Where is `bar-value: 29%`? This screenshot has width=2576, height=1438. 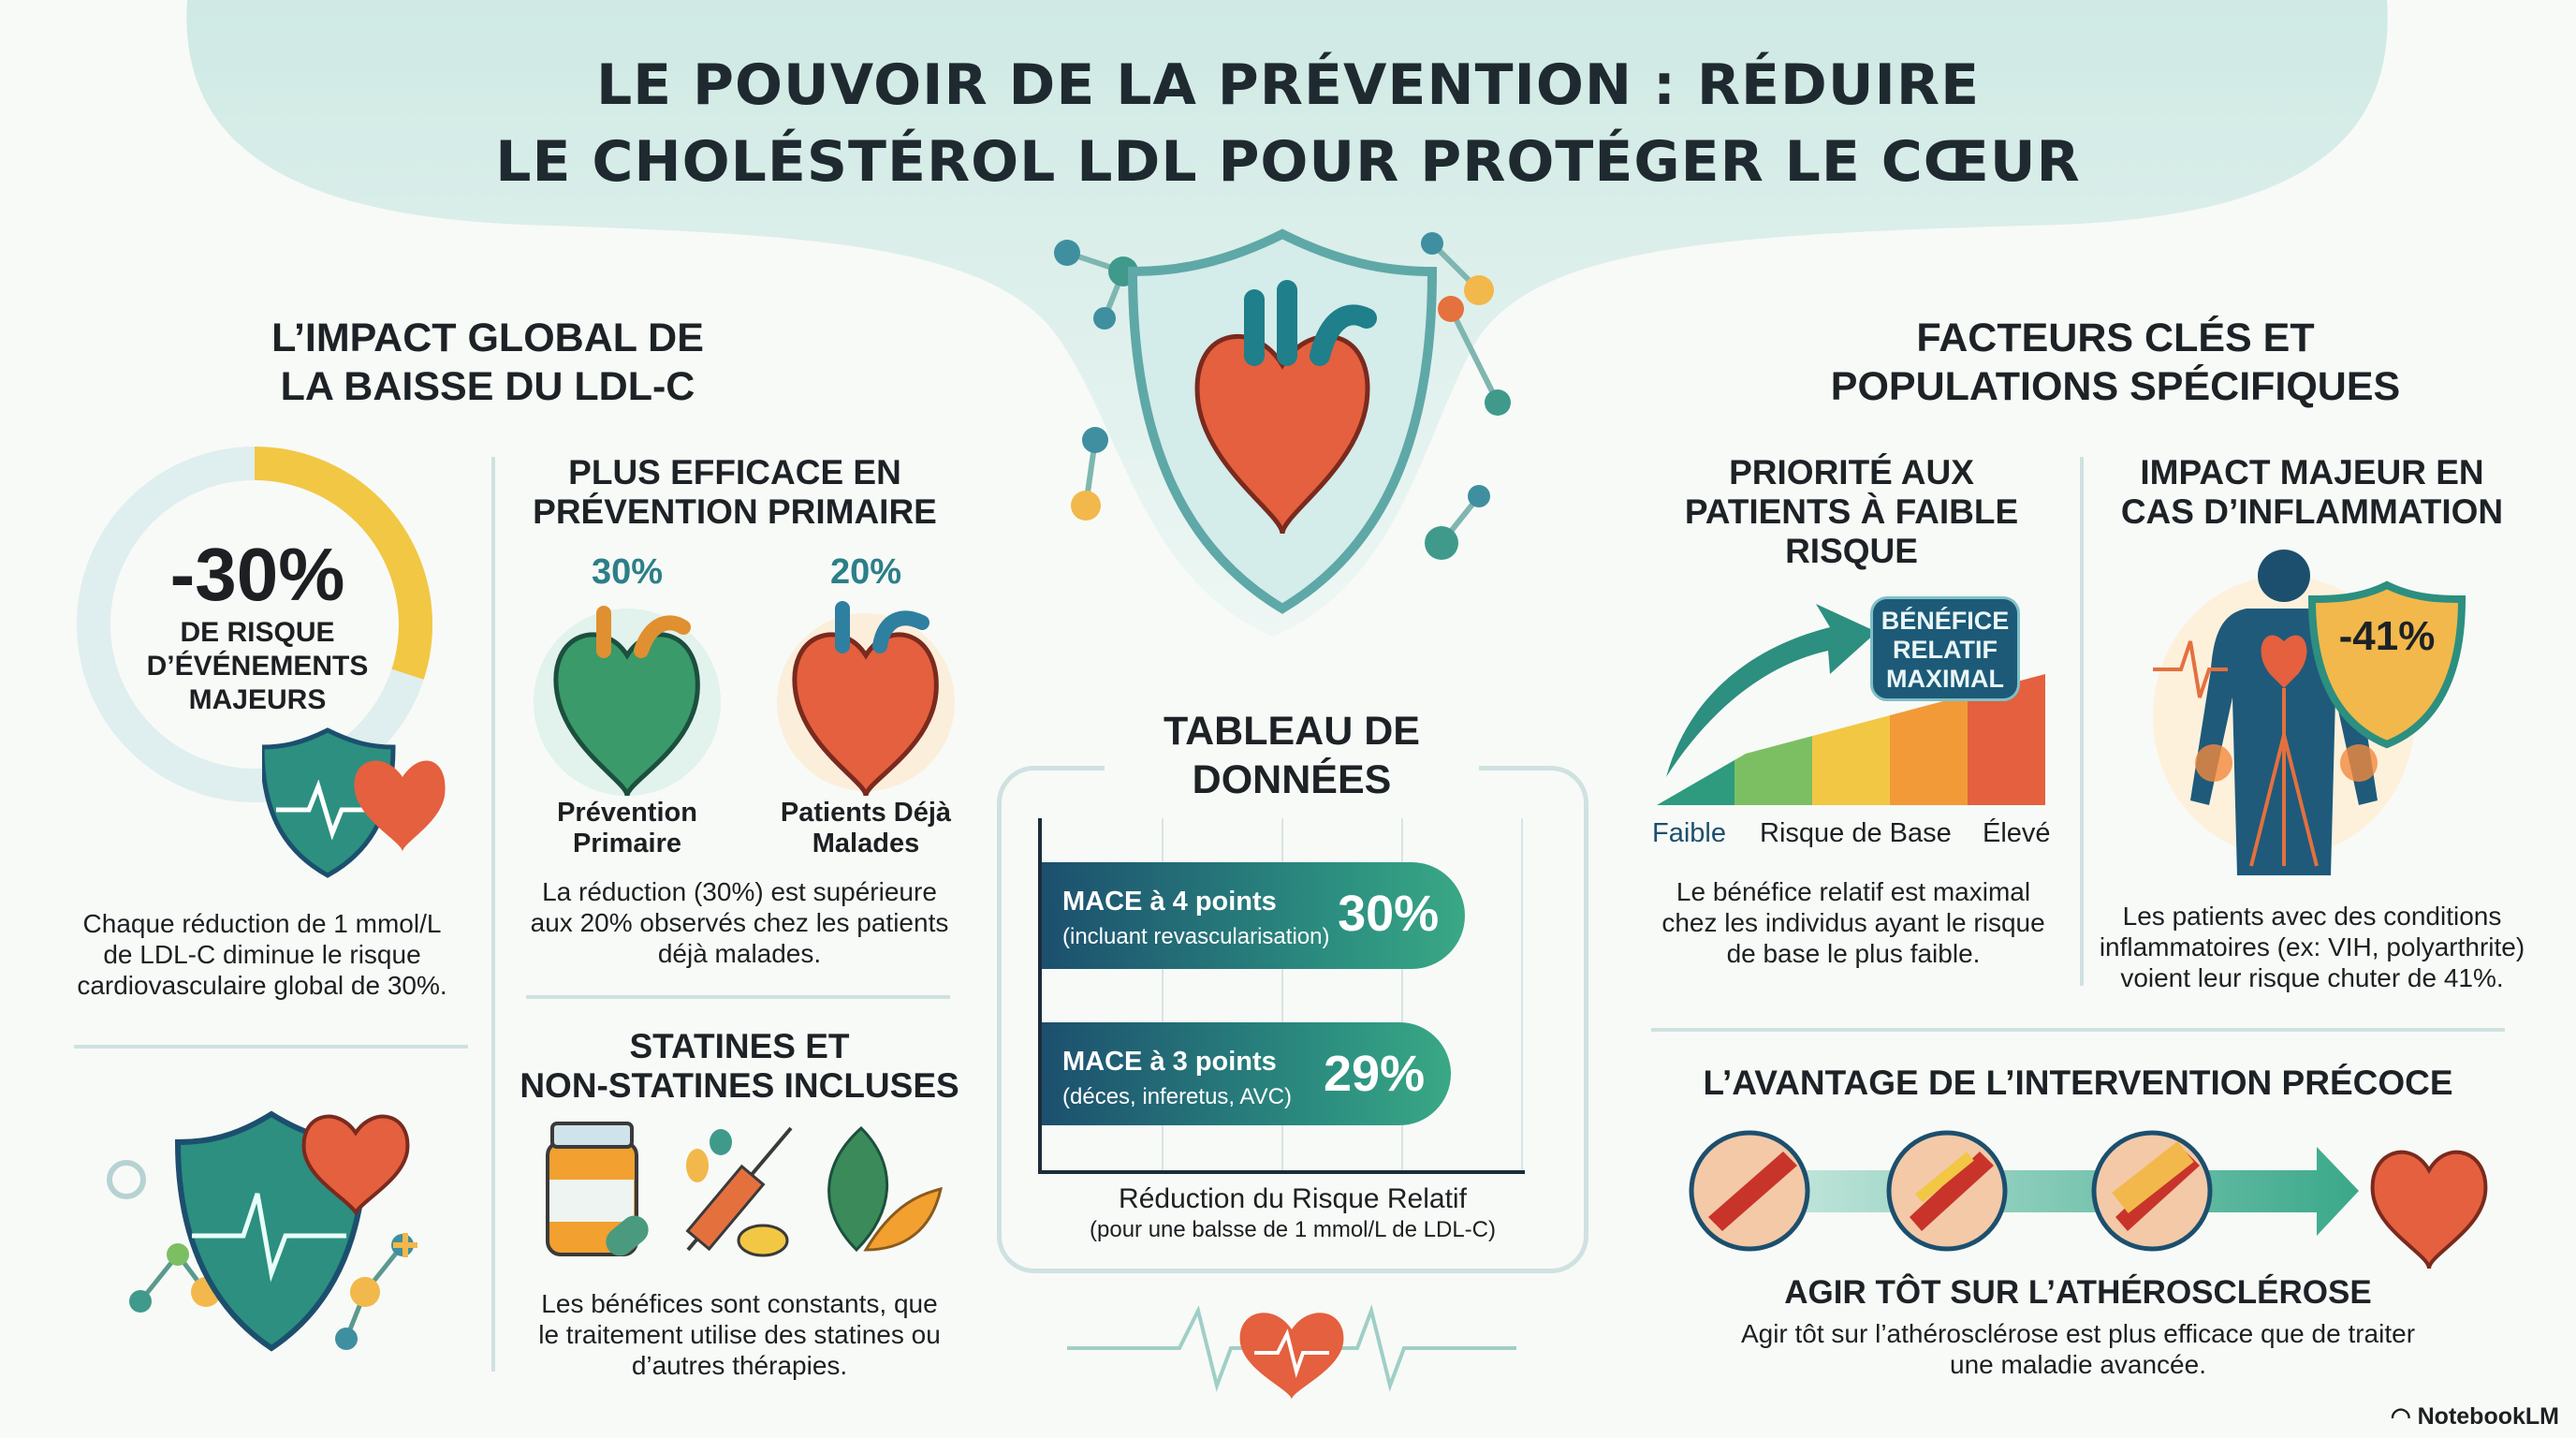
bar-value: 29% is located at coordinates (1375, 1074).